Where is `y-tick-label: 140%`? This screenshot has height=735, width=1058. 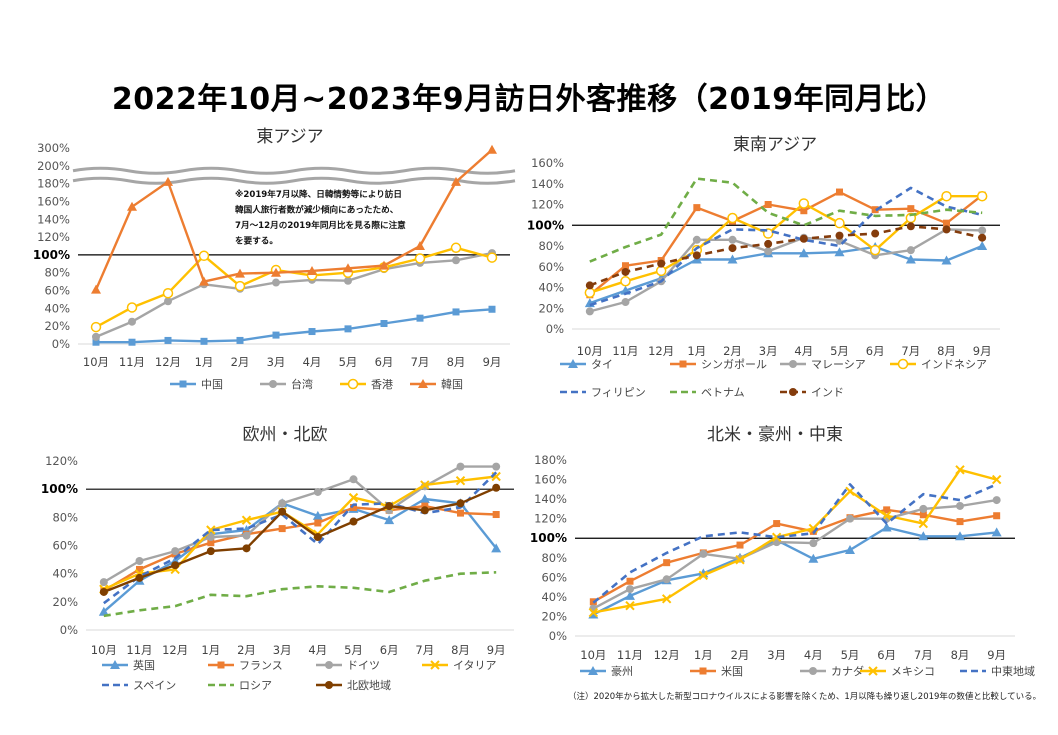 y-tick-label: 140% is located at coordinates (550, 499).